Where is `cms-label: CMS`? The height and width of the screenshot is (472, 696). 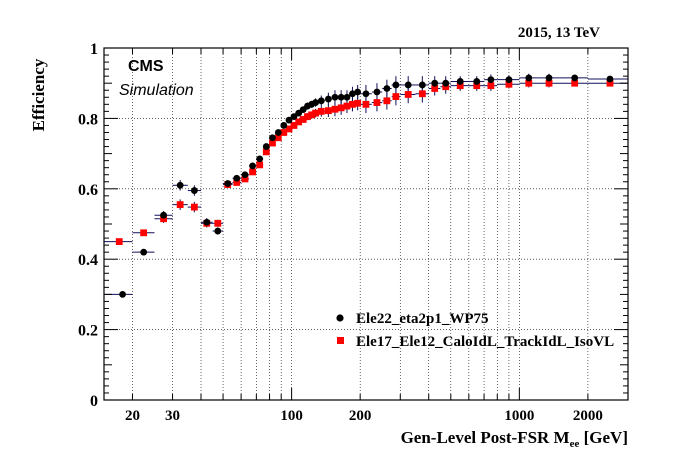 cms-label: CMS is located at coordinates (146, 66).